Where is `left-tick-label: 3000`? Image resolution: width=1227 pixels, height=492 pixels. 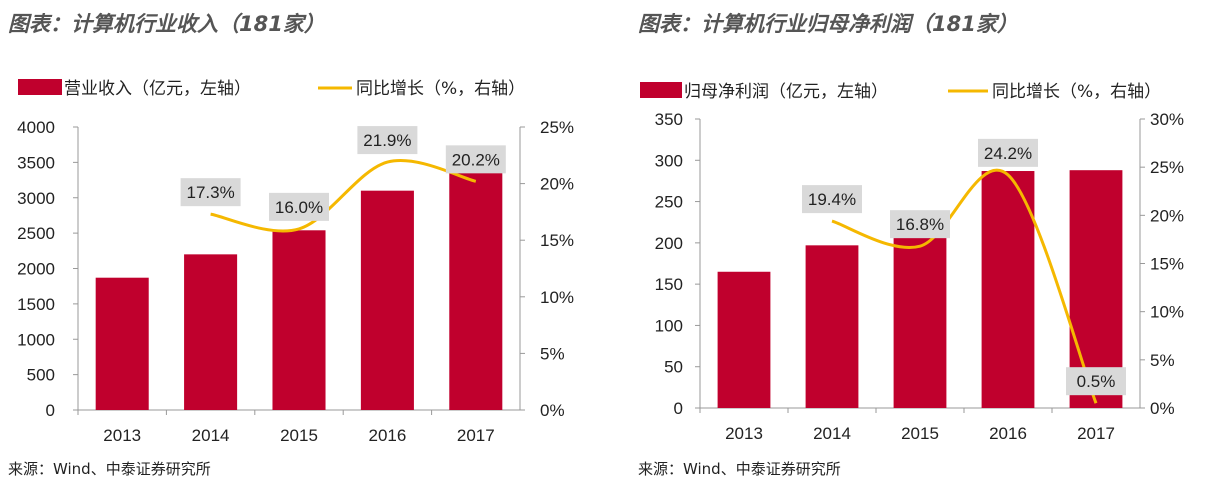 left-tick-label: 3000 is located at coordinates (36, 198).